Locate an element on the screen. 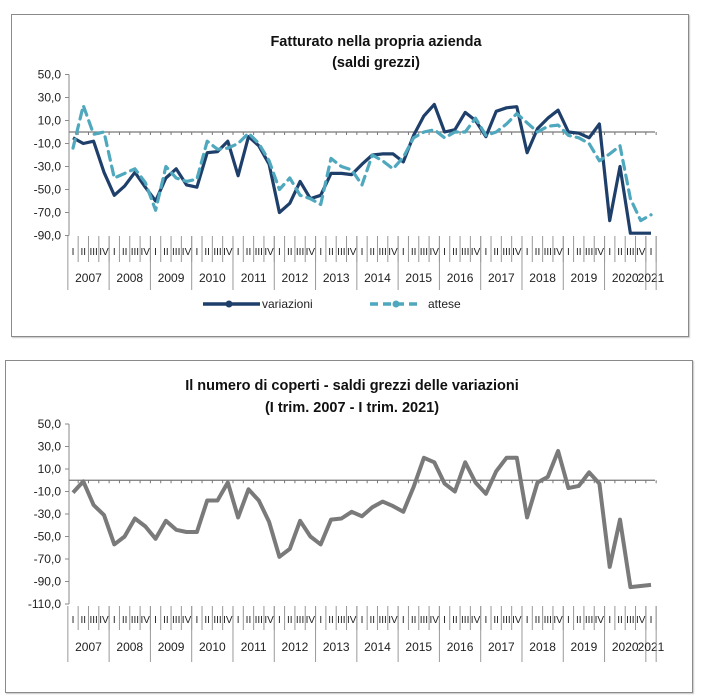 The image size is (704, 697). y-tick-label: -50,0 is located at coordinates (48, 537).